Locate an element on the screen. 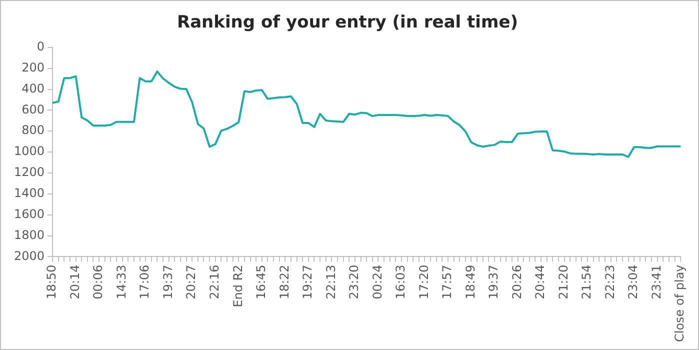 The height and width of the screenshot is (350, 699). x-tick-label: 23:41 is located at coordinates (656, 282).